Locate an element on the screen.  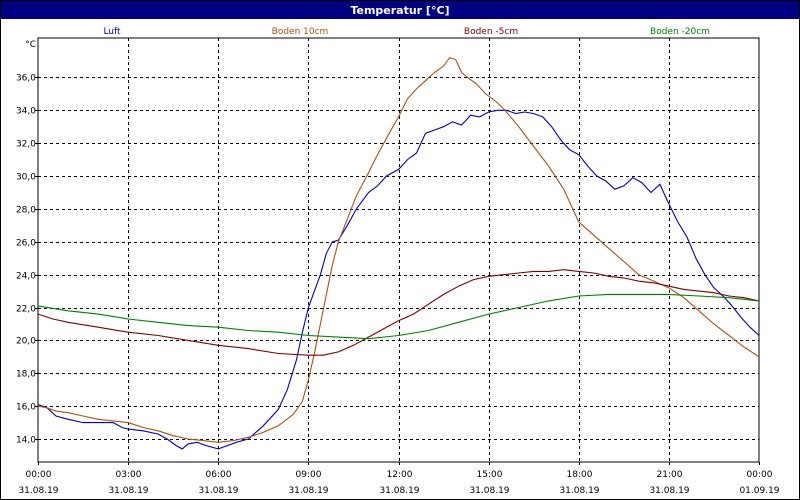
y-axis-unit-label: °C is located at coordinates (30, 45).